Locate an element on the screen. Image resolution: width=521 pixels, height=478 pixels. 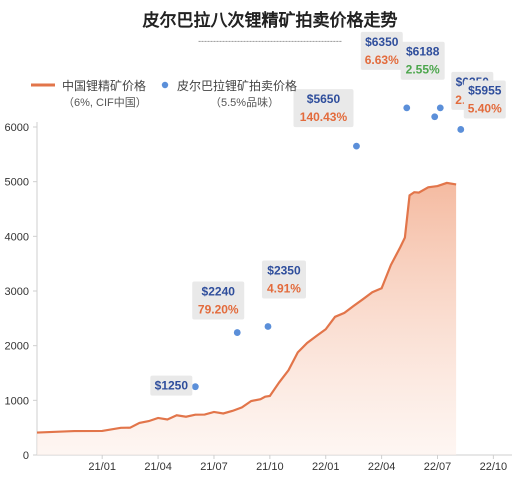
x-tick-label: 22/07 is located at coordinates (438, 467).